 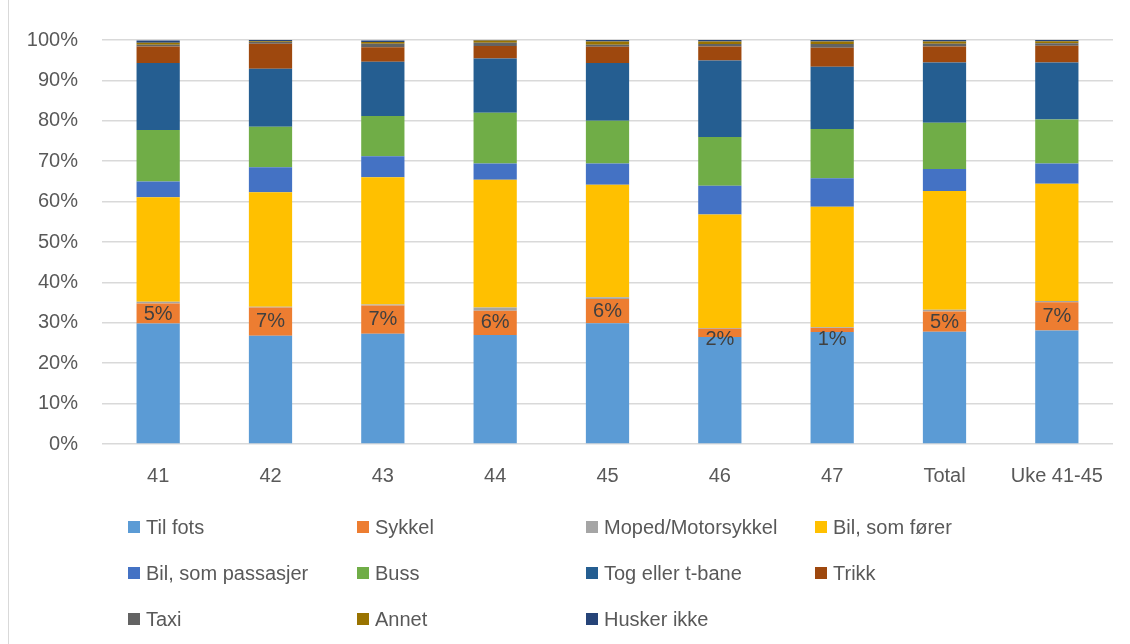 What do you see at coordinates (1056, 474) in the screenshot?
I see `x-tick-label: Uke 41-45` at bounding box center [1056, 474].